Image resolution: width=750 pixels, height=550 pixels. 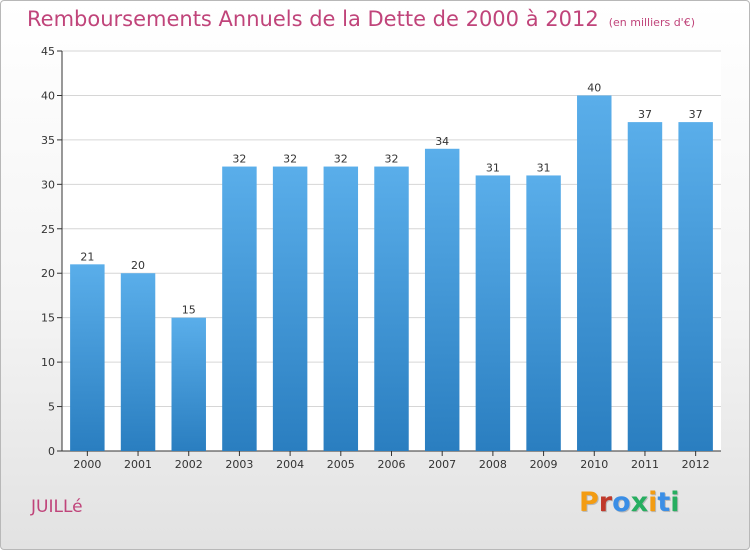 I want to click on data-label: 21, so click(x=87, y=256).